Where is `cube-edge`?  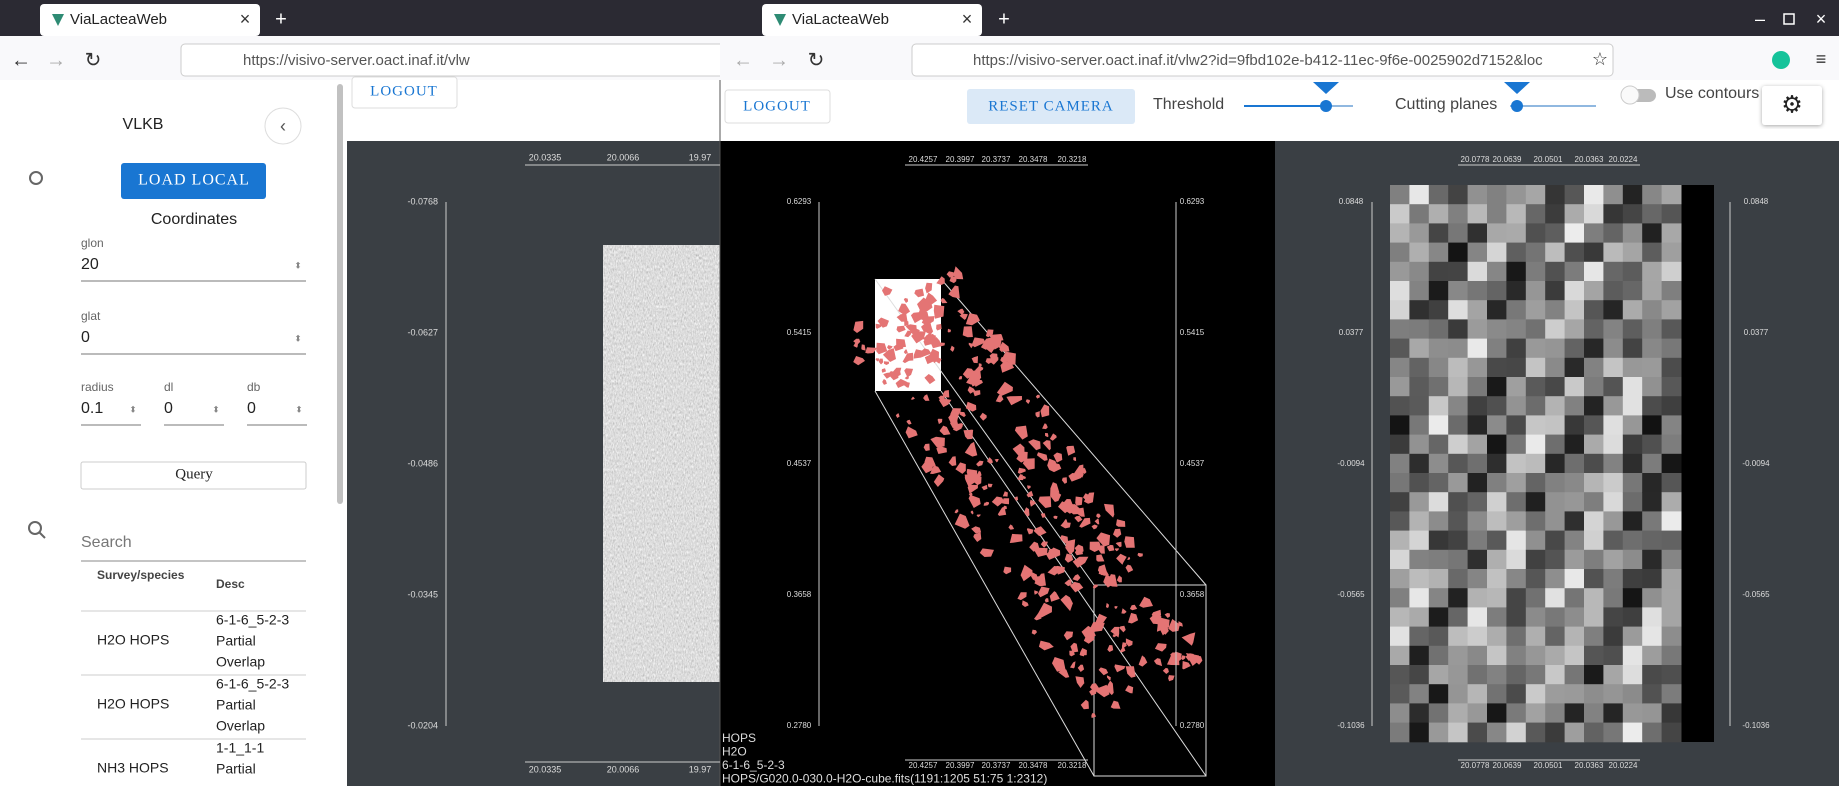
cube-edge is located at coordinates (984, 583).